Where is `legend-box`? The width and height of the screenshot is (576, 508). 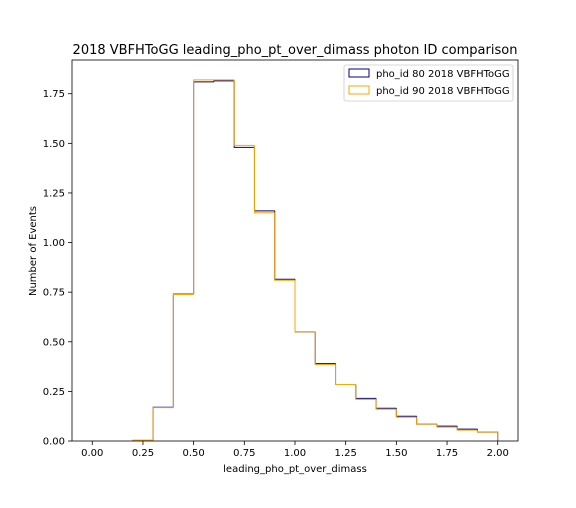
legend-box is located at coordinates (428, 83).